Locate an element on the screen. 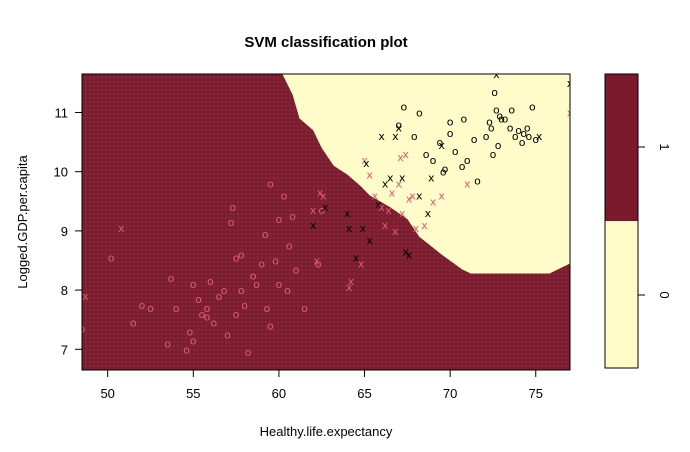 The height and width of the screenshot is (452, 690). legend-class-0-swatch is located at coordinates (621, 294).